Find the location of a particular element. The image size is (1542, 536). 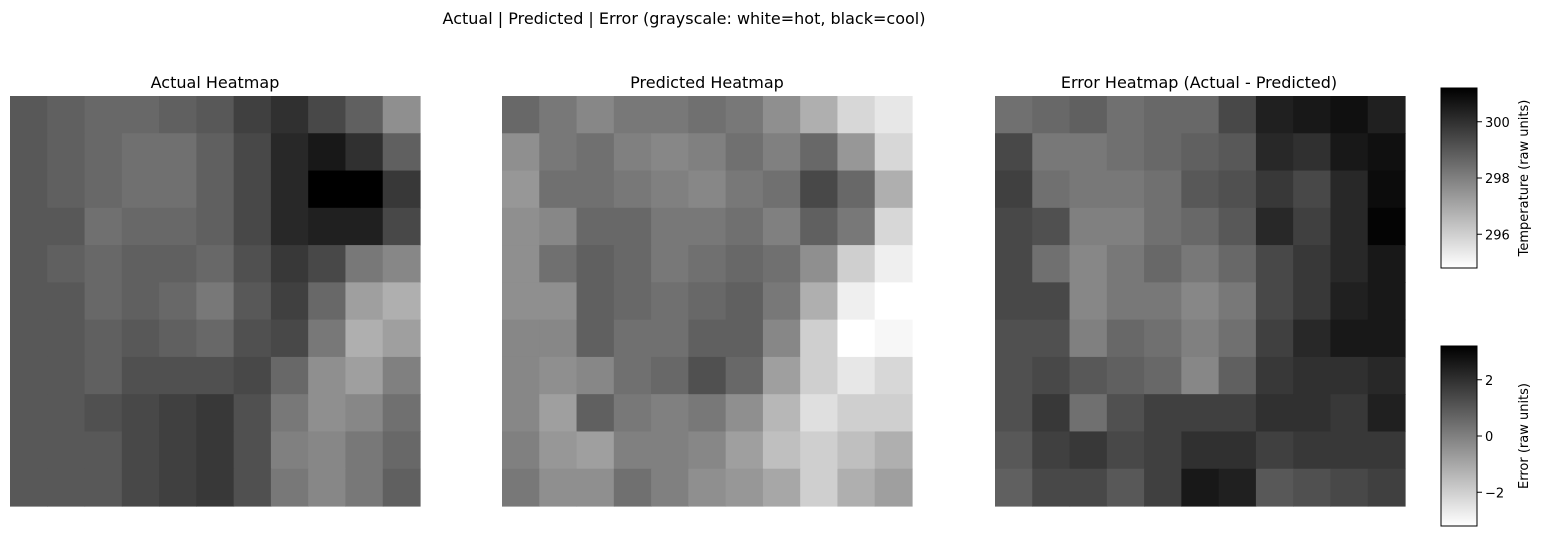

colorbar-tick-label: 2 is located at coordinates (1489, 381).